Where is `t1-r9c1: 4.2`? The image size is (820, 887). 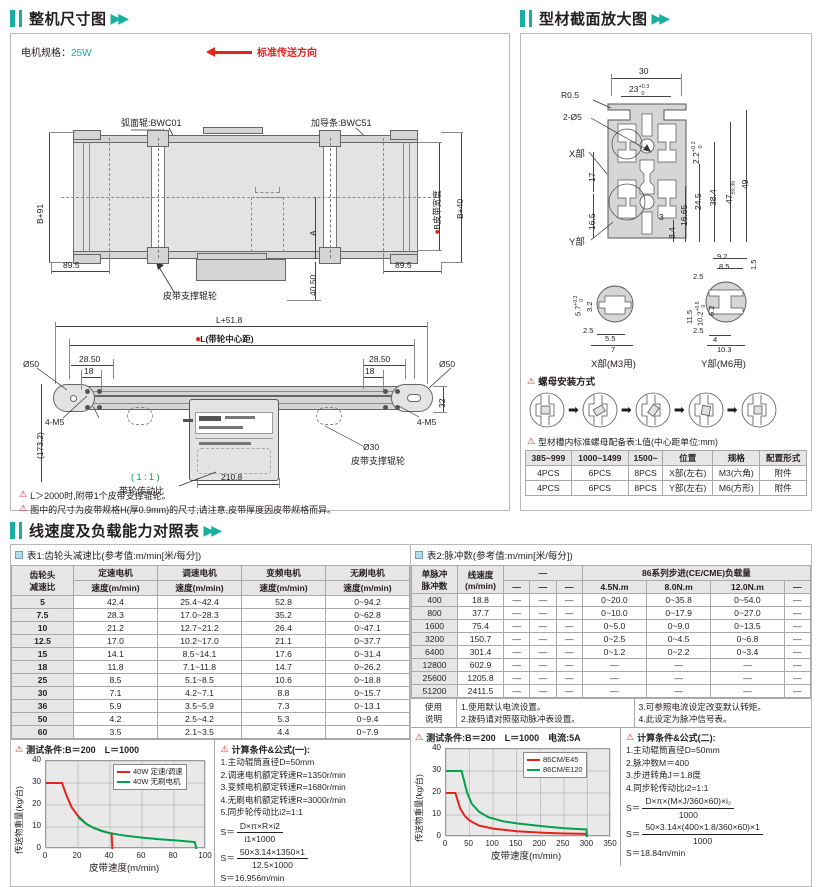
t1-r9c1: 4.2 is located at coordinates (115, 719).